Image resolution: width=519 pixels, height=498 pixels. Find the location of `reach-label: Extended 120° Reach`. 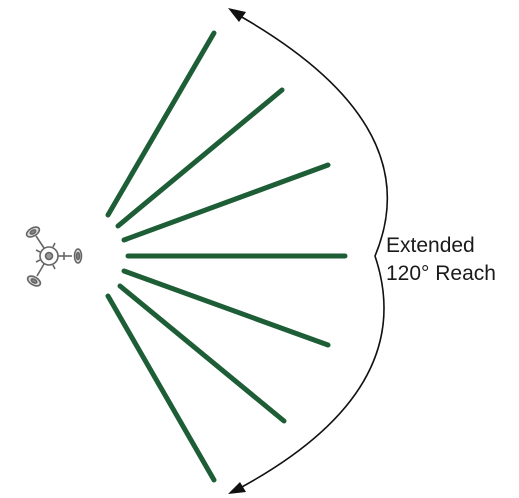

reach-label: Extended 120° Reach is located at coordinates (441, 260).